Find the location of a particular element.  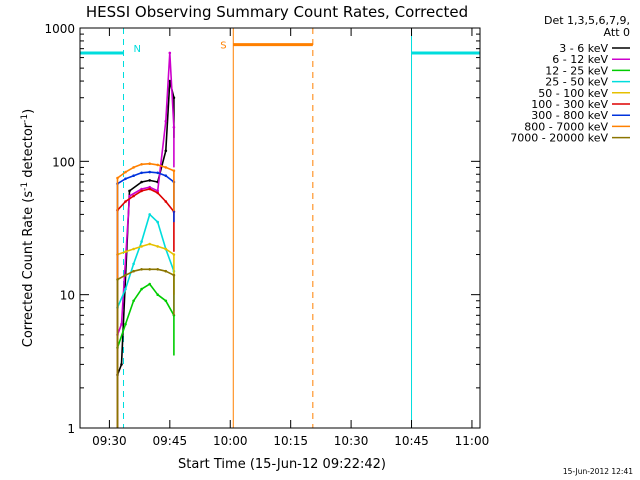

series-line-100-300-keV is located at coordinates (145, 308).